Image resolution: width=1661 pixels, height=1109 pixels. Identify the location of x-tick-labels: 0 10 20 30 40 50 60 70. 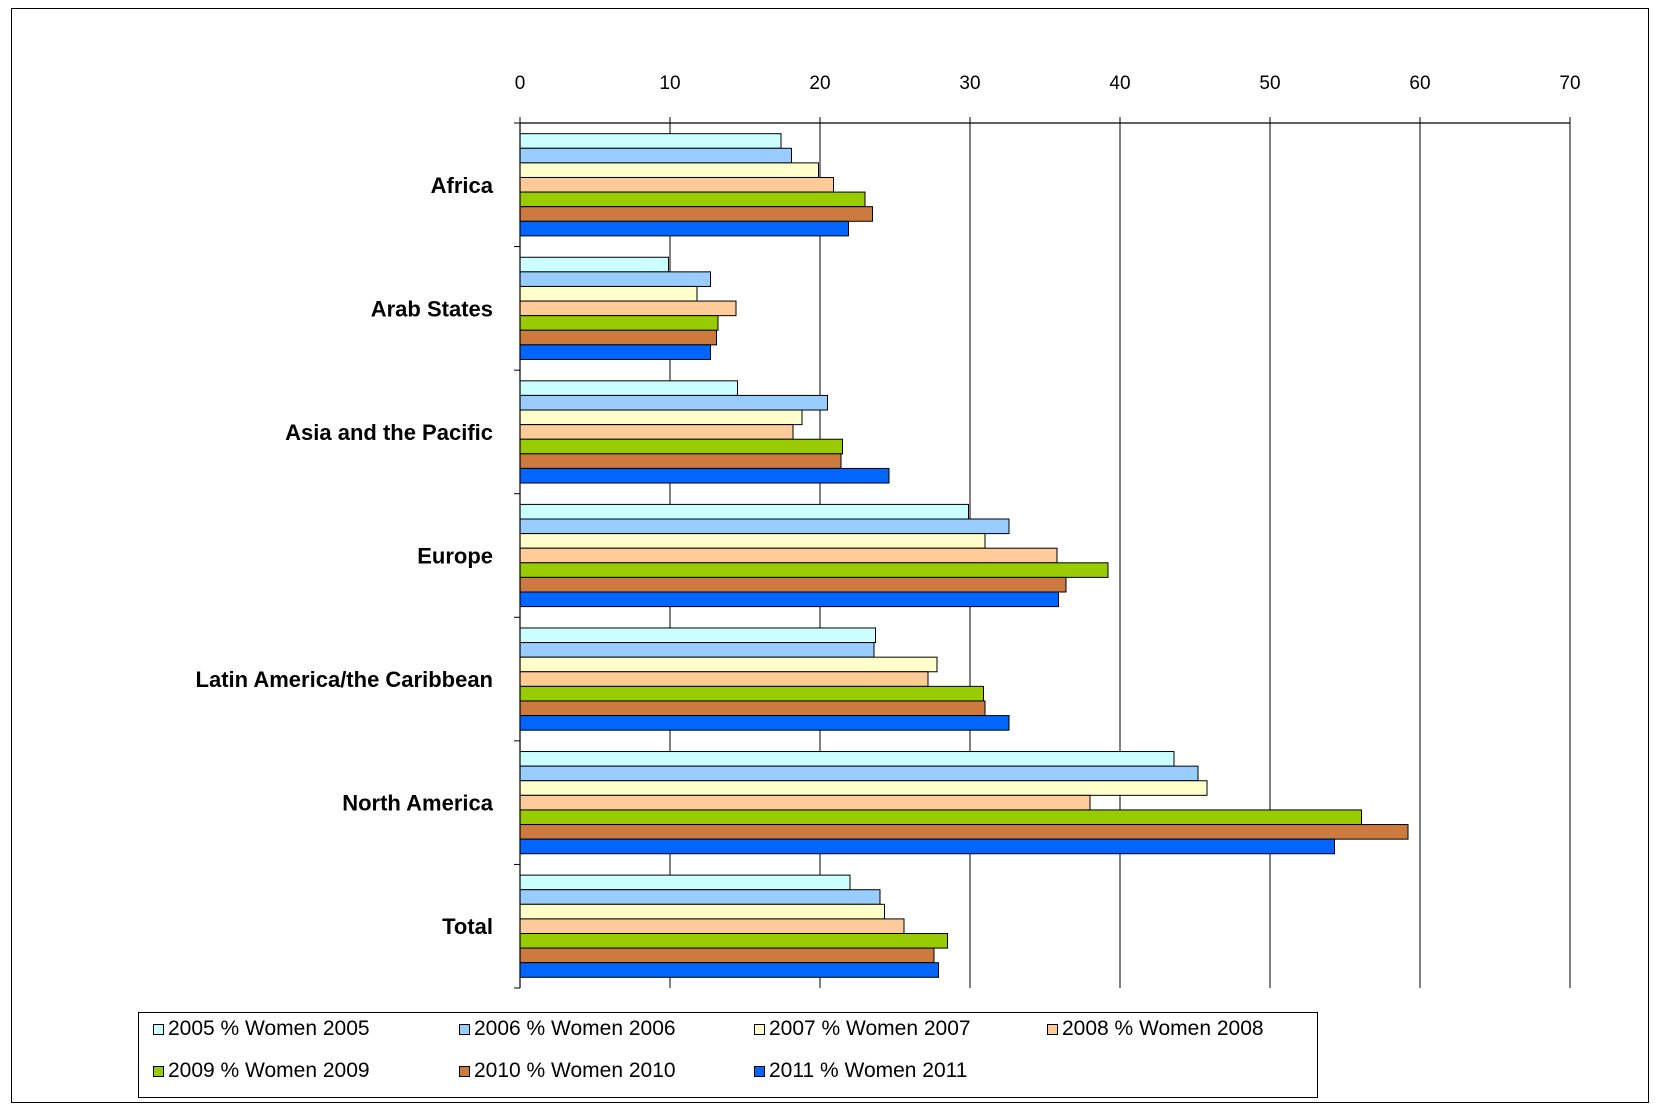
(1048, 83).